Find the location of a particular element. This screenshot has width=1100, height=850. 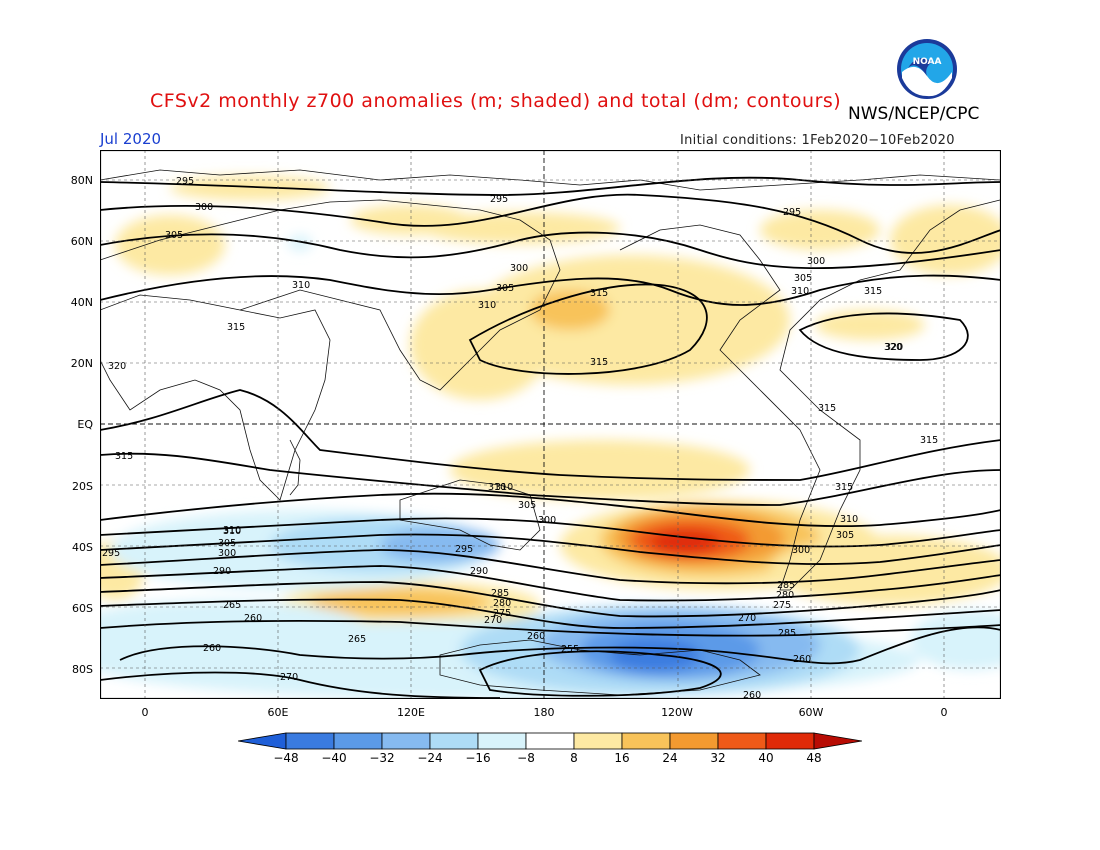

contour-label: 255 is located at coordinates (570, 649).